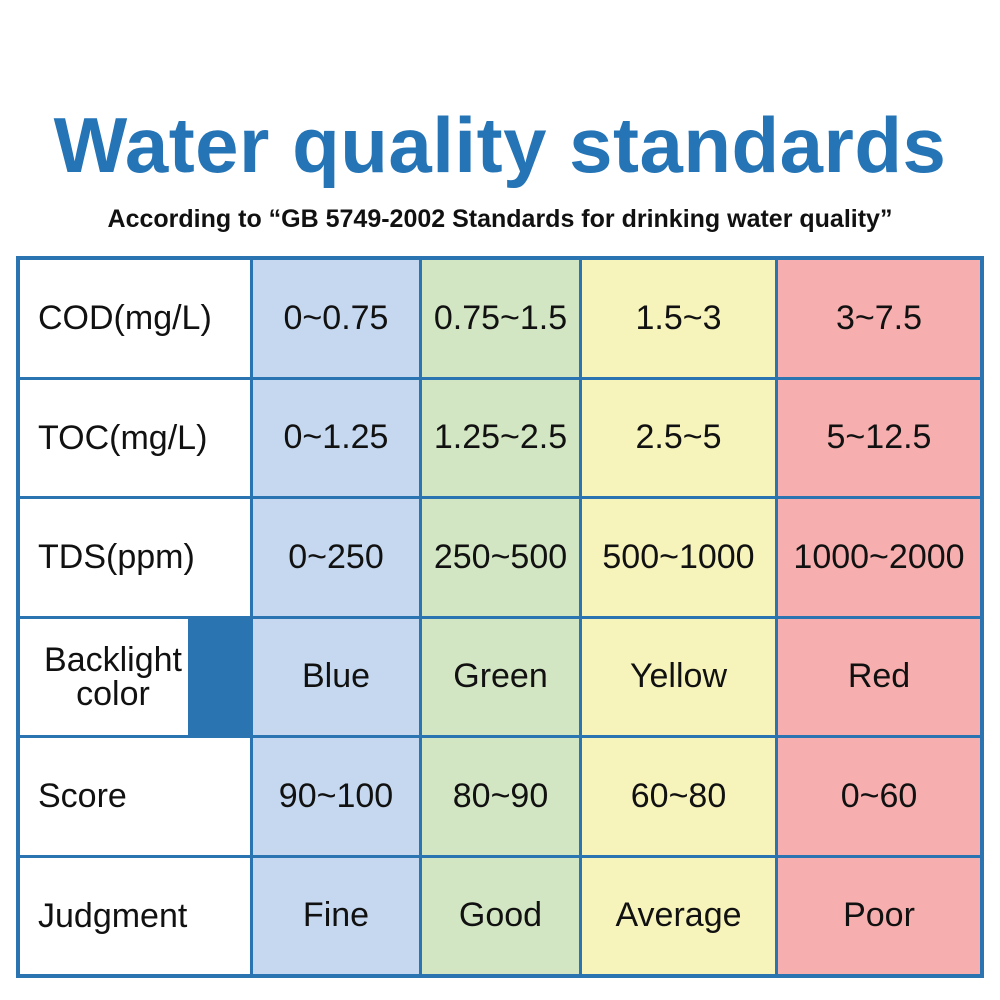 The height and width of the screenshot is (1000, 1000). What do you see at coordinates (879, 437) in the screenshot?
I see `cell-toc-red: 5~12.5` at bounding box center [879, 437].